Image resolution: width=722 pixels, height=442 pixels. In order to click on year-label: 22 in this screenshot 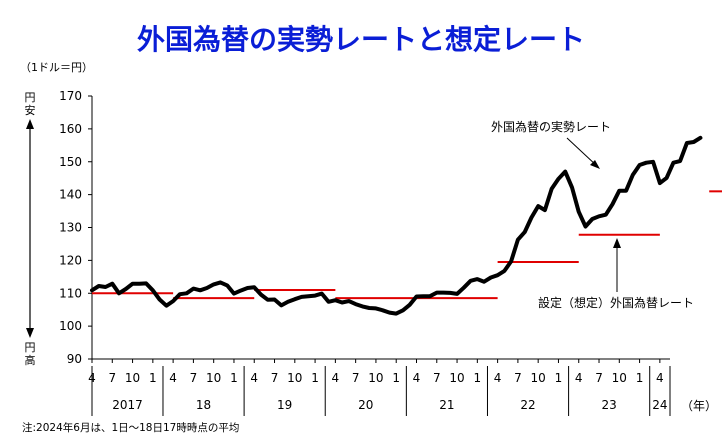, I will do `click(527, 405)`.